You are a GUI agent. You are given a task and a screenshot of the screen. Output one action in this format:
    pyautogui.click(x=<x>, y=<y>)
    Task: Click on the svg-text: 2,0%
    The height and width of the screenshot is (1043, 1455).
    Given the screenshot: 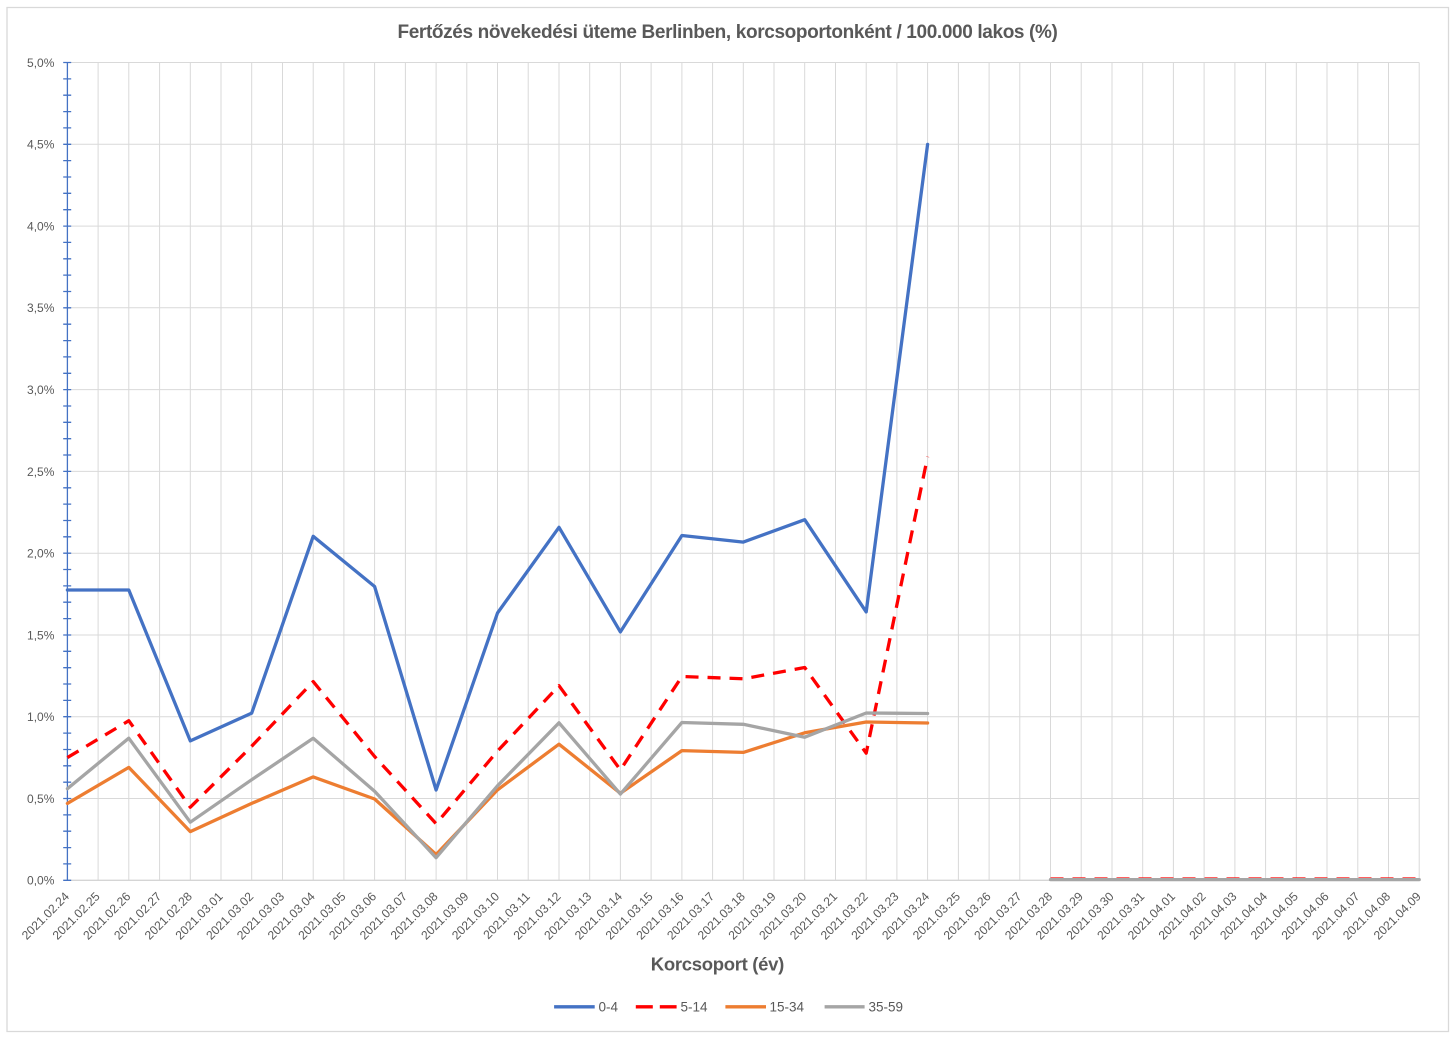 What is the action you would take?
    pyautogui.click(x=41, y=554)
    